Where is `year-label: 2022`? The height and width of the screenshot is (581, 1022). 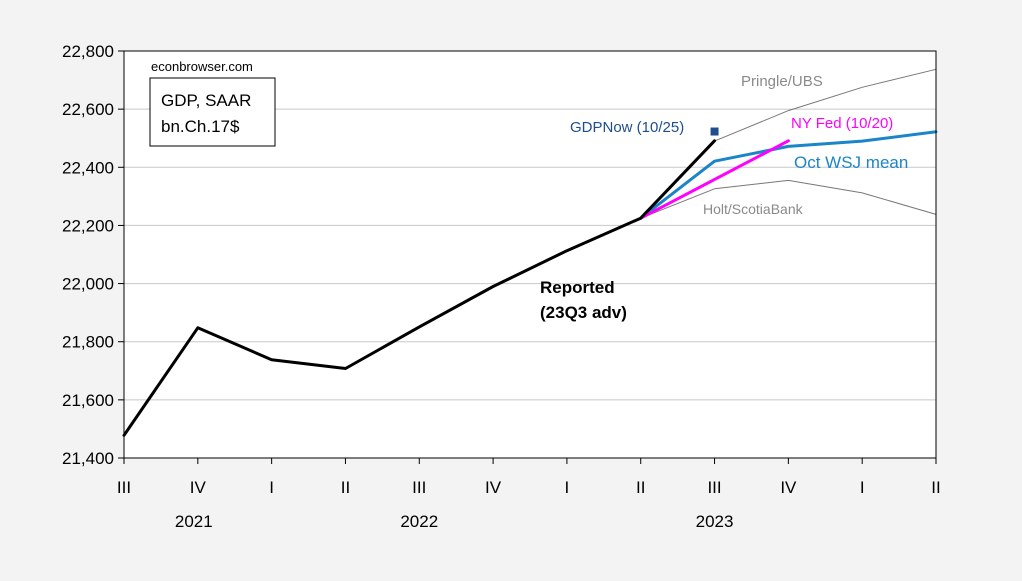
year-label: 2022 is located at coordinates (419, 521).